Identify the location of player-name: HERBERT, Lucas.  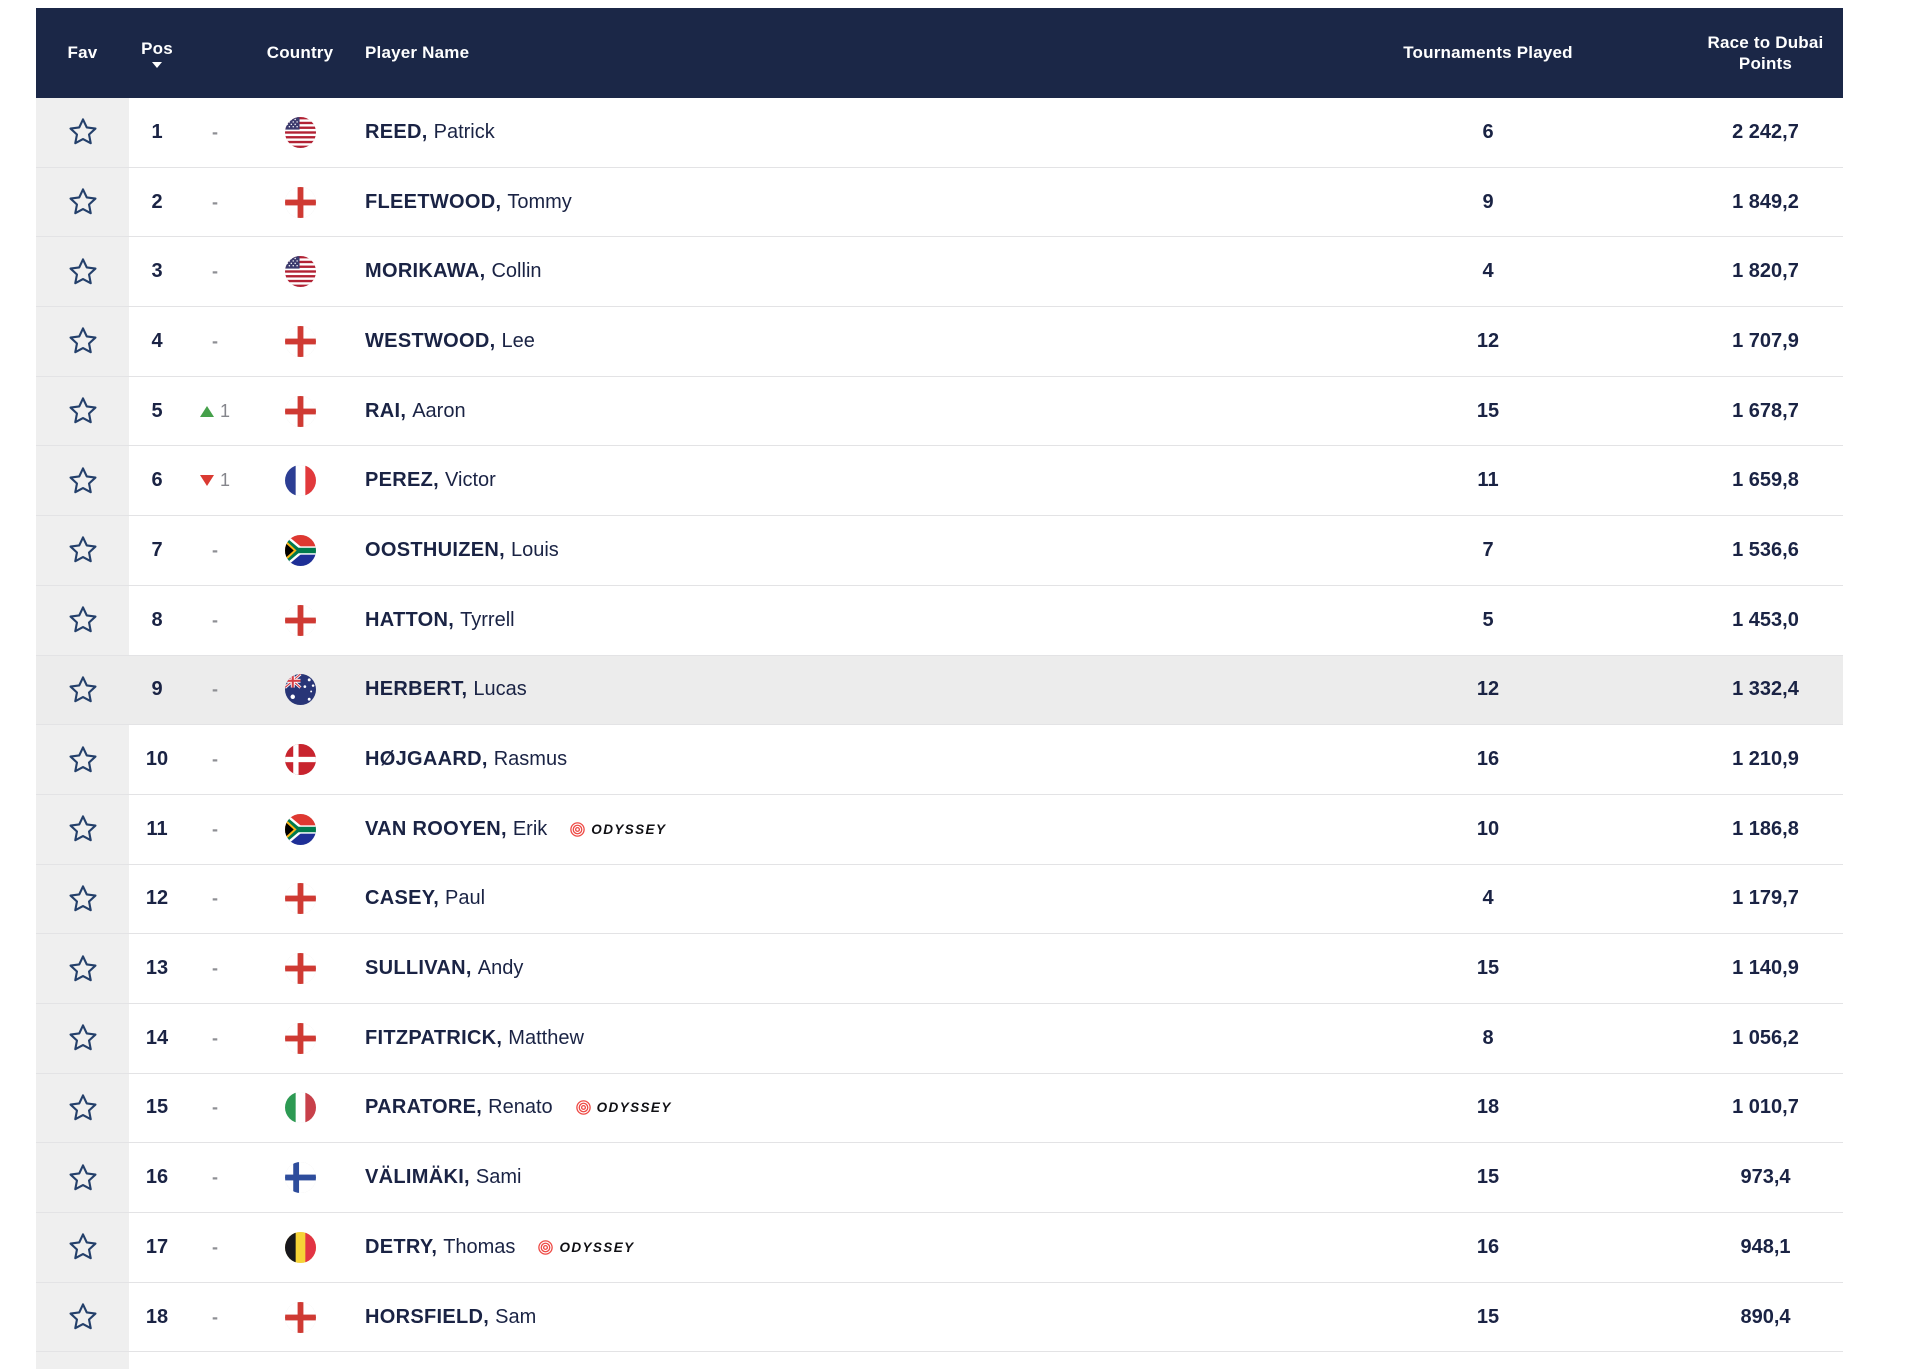
(876, 690).